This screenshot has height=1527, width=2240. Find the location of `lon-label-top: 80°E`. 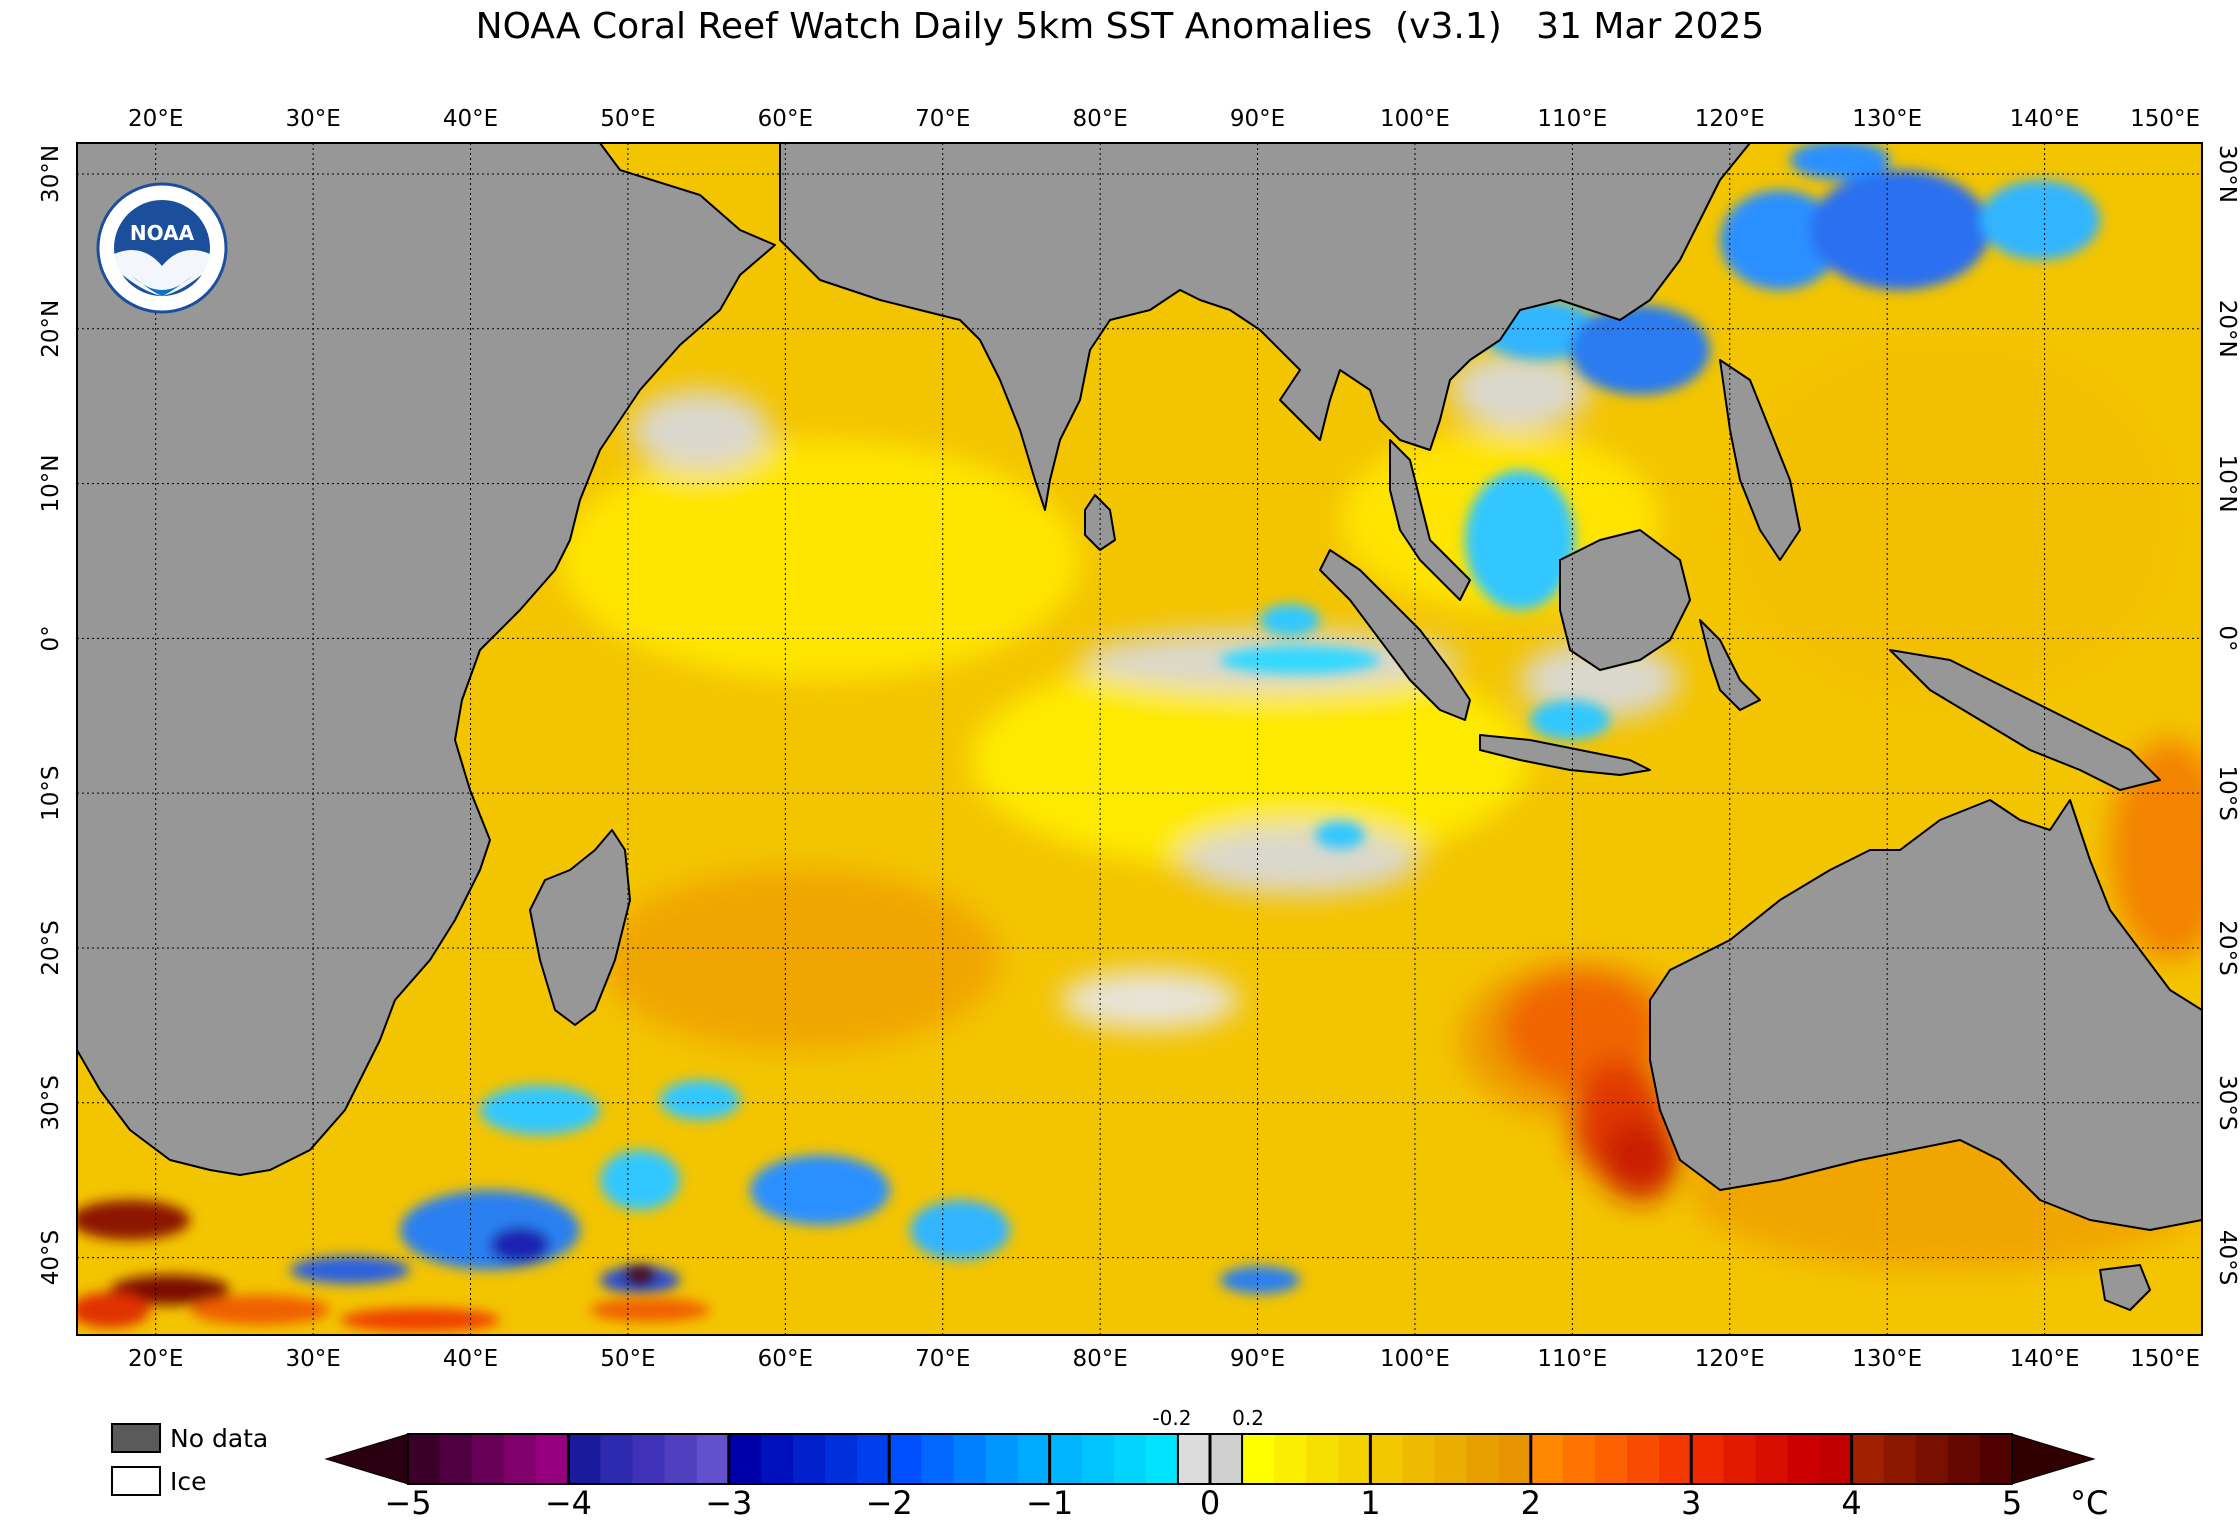

lon-label-top: 80°E is located at coordinates (1099, 119).